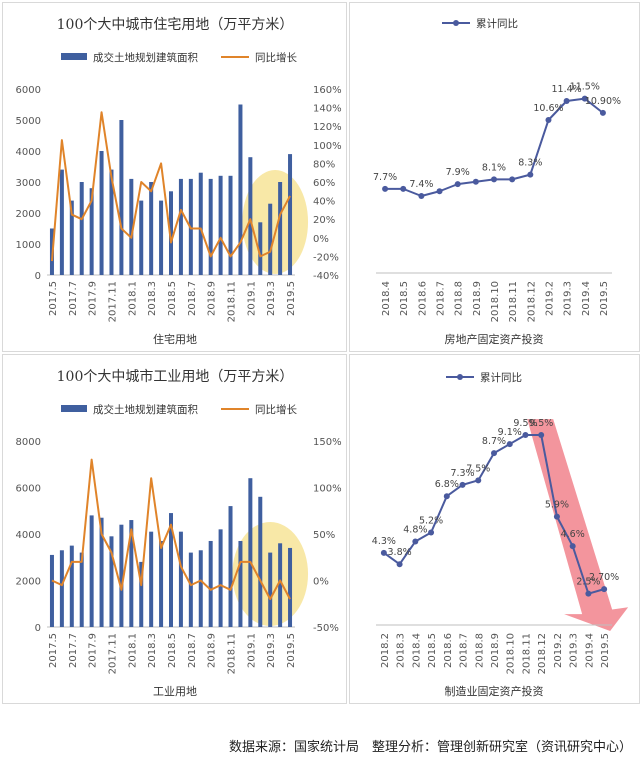 The width and height of the screenshot is (640, 762). What do you see at coordinates (456, 23) in the screenshot?
I see `legend-marker` at bounding box center [456, 23].